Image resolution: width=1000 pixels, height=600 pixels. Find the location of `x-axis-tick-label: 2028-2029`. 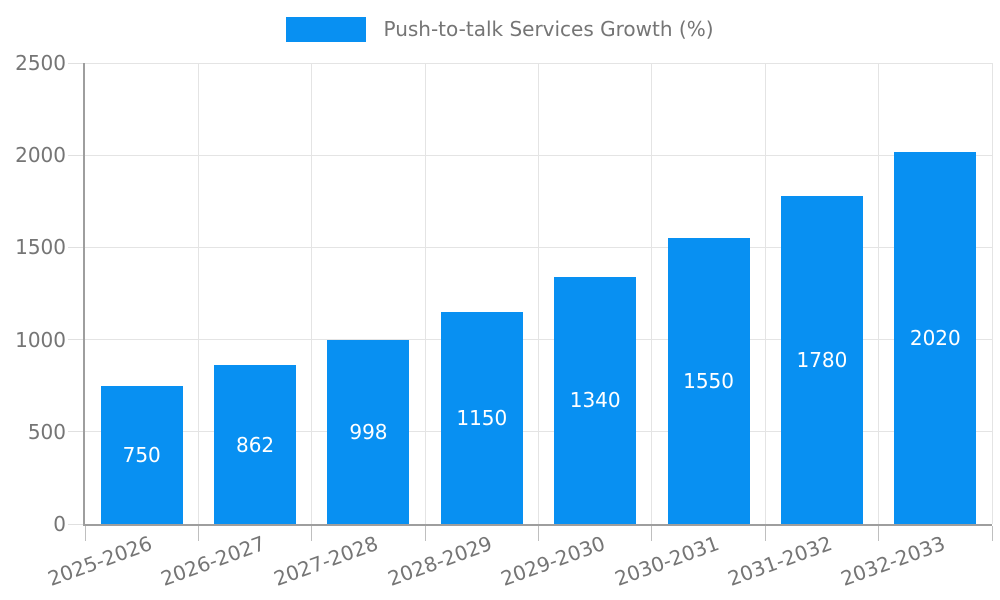

x-axis-tick-label: 2028-2029 is located at coordinates (440, 561).